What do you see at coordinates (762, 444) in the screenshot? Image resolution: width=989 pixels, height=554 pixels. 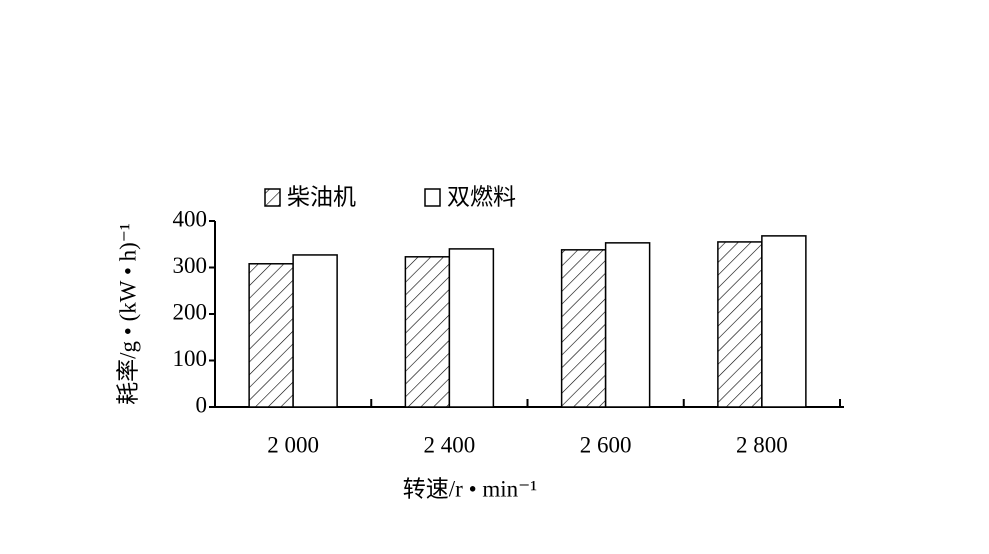 I see `x-tick-label: 2 800` at bounding box center [762, 444].